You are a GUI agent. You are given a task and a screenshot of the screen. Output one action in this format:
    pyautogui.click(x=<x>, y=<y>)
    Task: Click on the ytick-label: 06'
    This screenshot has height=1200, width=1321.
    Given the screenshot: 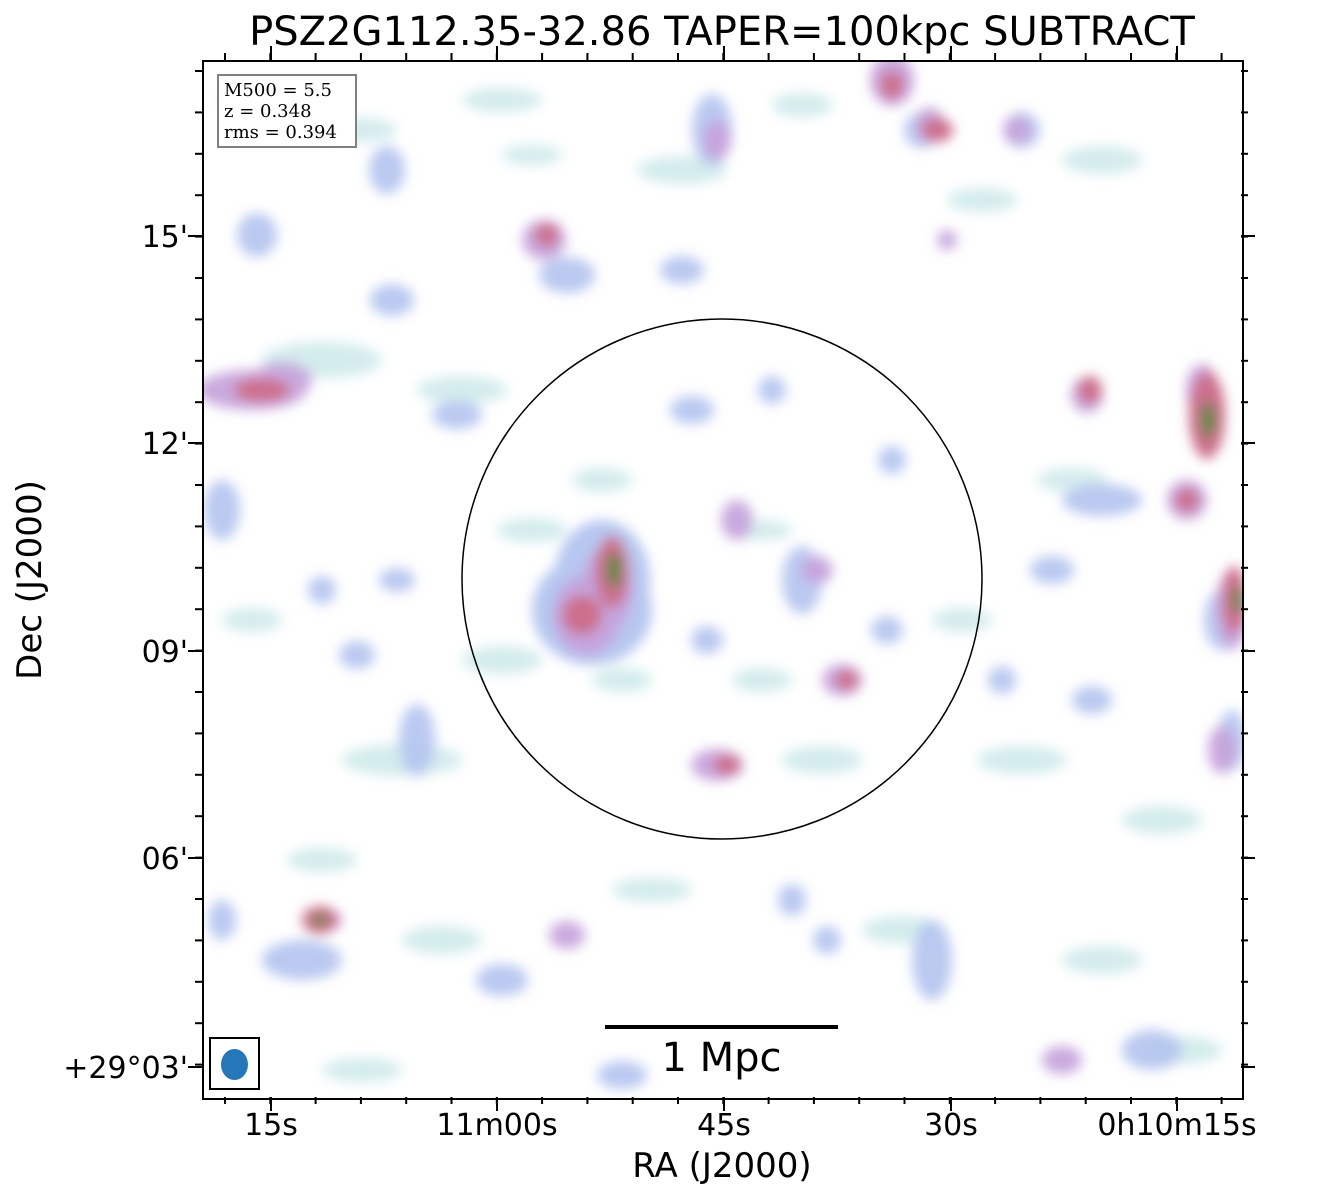 What is the action you would take?
    pyautogui.click(x=164, y=859)
    